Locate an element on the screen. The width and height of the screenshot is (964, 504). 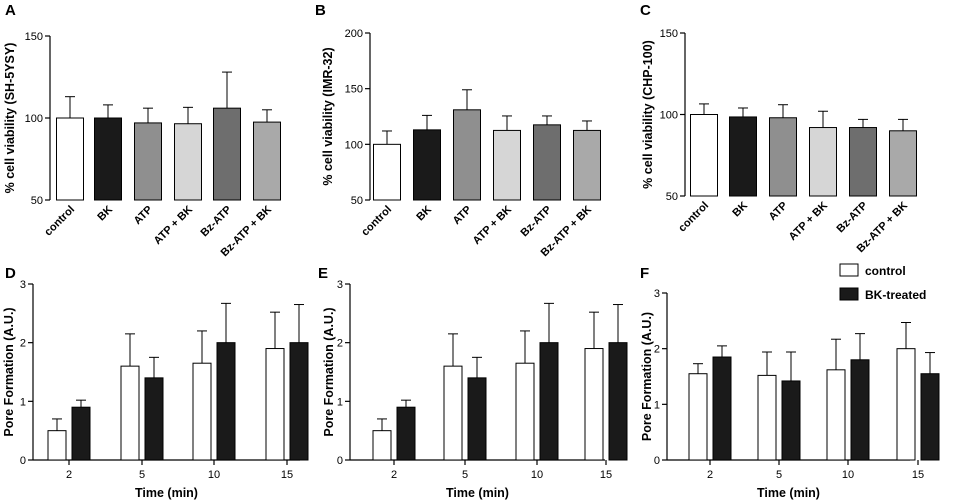
legend-label: BK-treated is located at coordinates (895, 295).